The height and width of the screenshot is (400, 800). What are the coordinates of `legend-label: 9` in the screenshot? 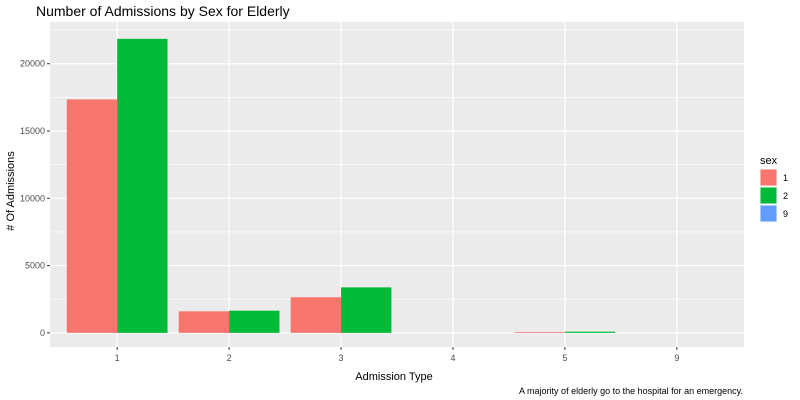 It's located at (785, 214).